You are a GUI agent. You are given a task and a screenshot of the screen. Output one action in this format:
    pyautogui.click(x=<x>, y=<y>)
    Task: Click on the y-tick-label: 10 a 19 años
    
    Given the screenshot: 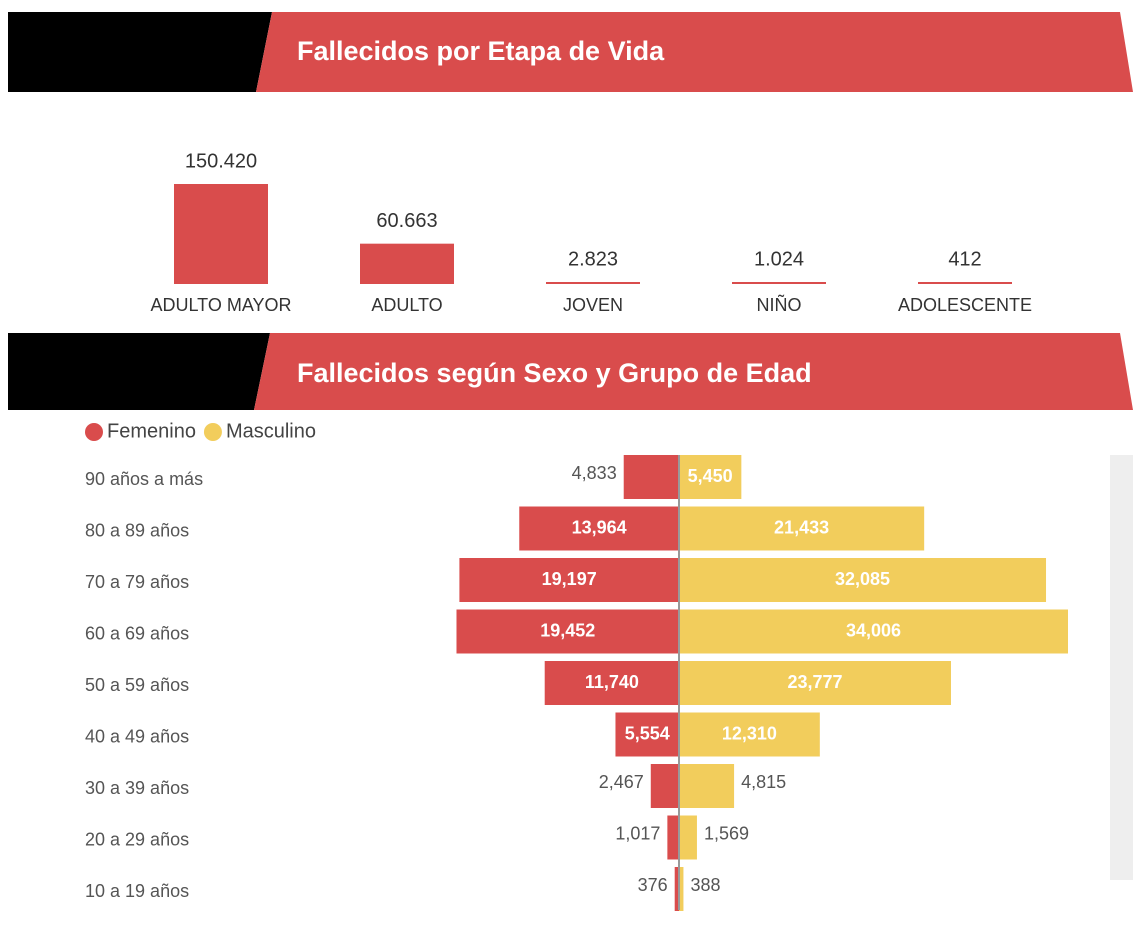 What is the action you would take?
    pyautogui.click(x=137, y=891)
    